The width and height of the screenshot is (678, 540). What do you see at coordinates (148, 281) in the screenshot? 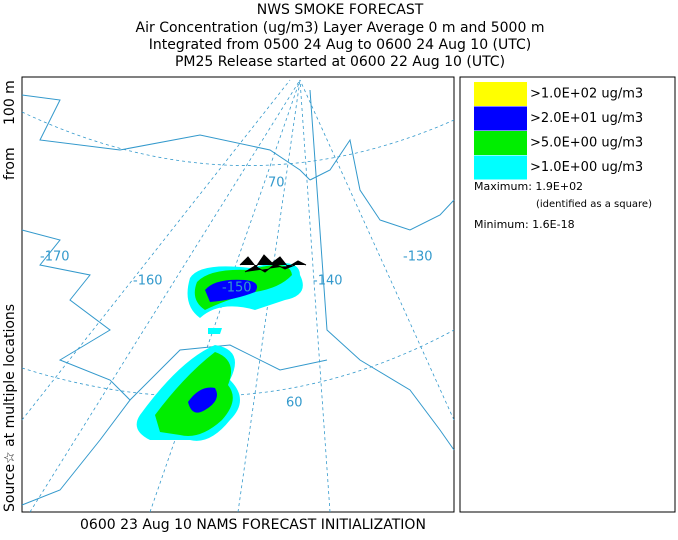
I see `map-label: -160` at bounding box center [148, 281].